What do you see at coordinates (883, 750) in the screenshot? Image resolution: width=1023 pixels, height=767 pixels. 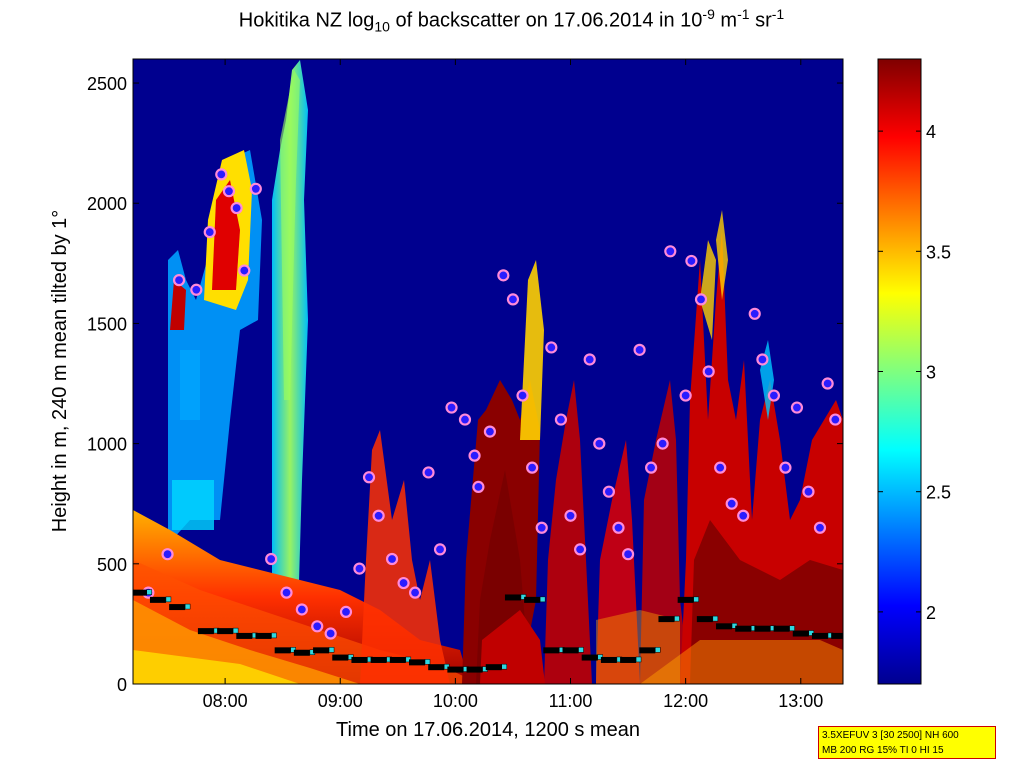 I see `settings-line-2: MB 200 RG 15% TI 0 HI 15` at bounding box center [883, 750].